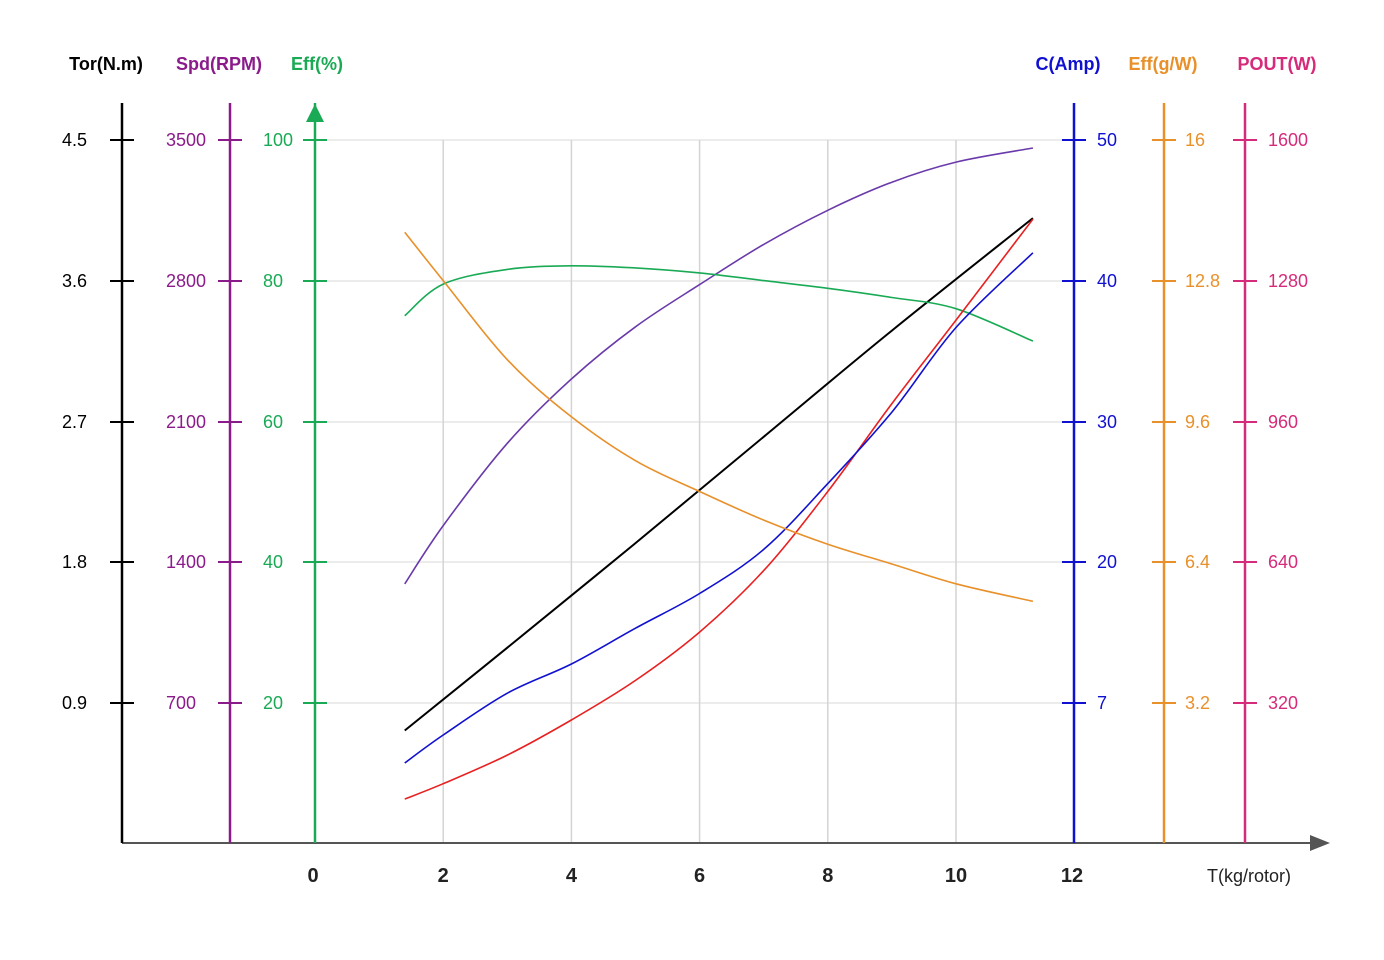 This screenshot has height=960, width=1384. Describe the element at coordinates (1283, 422) in the screenshot. I see `pout-tick-label: 960` at that location.